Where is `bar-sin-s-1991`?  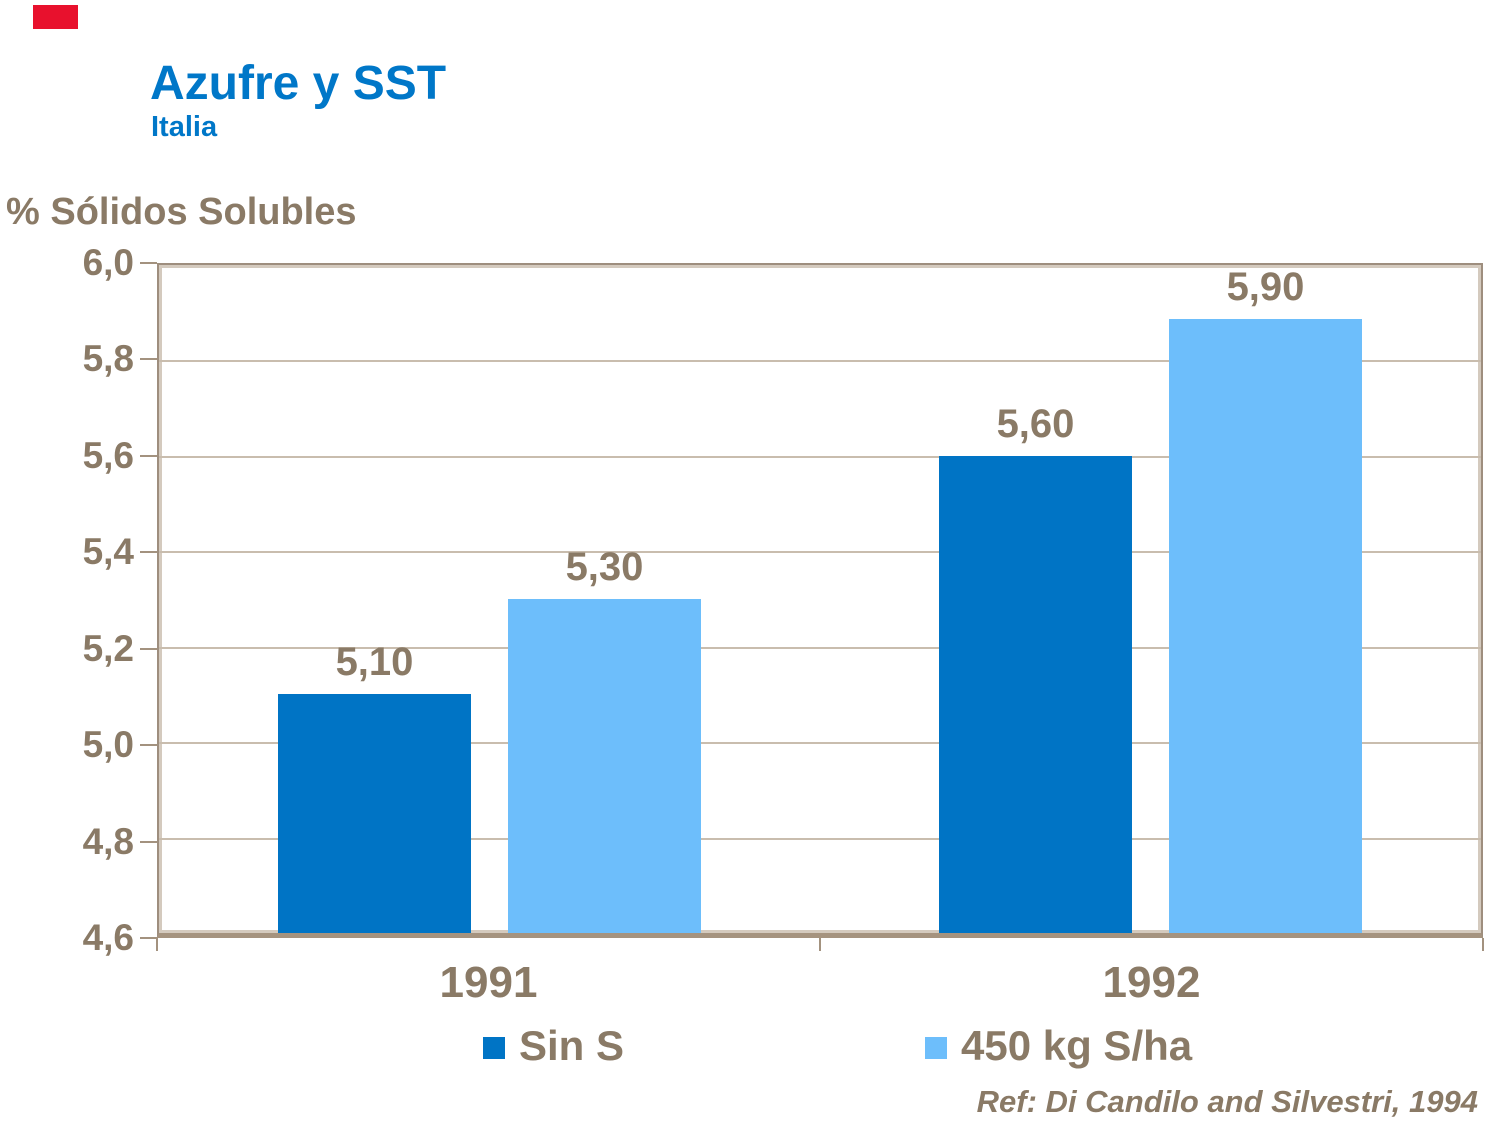
bar-sin-s-1991 is located at coordinates (374, 813).